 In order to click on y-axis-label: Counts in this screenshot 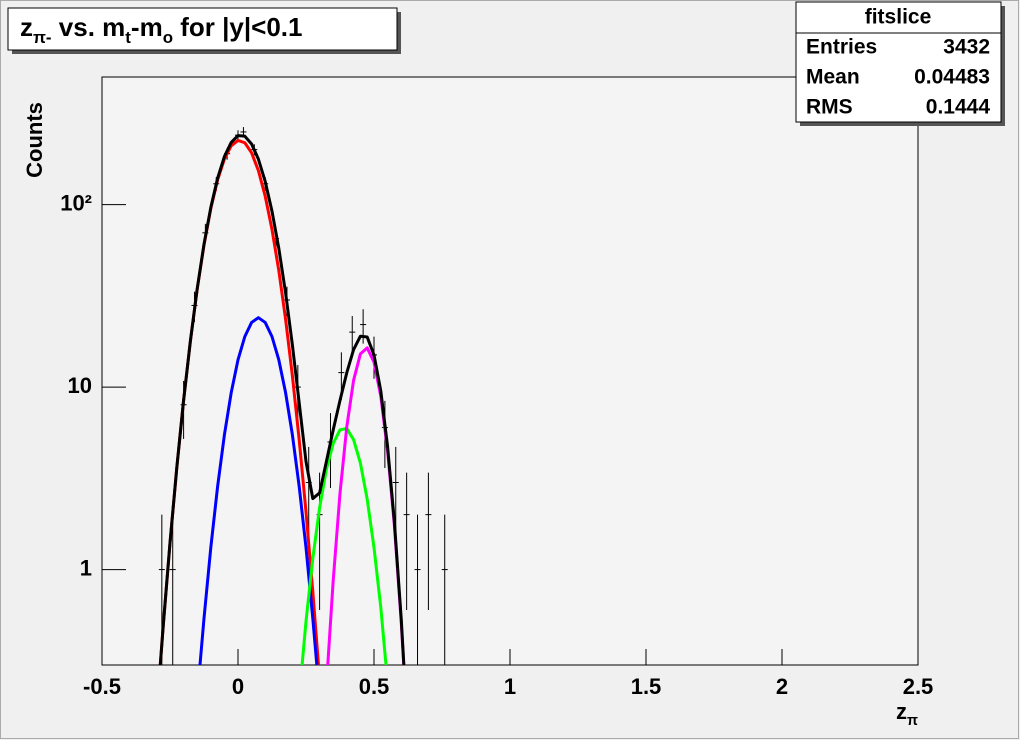, I will do `click(34, 140)`.